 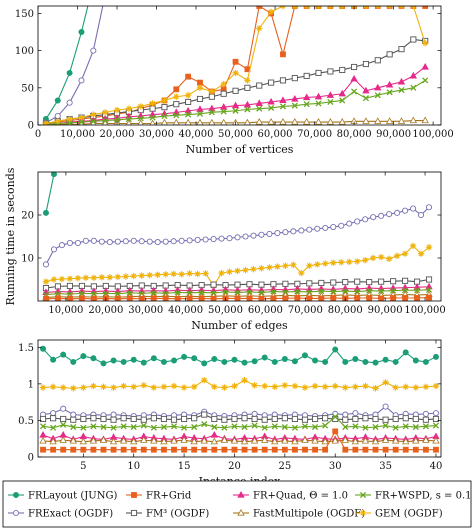 What do you see at coordinates (237, 284) in the screenshot?
I see `series-fm-ogdf` at bounding box center [237, 284].